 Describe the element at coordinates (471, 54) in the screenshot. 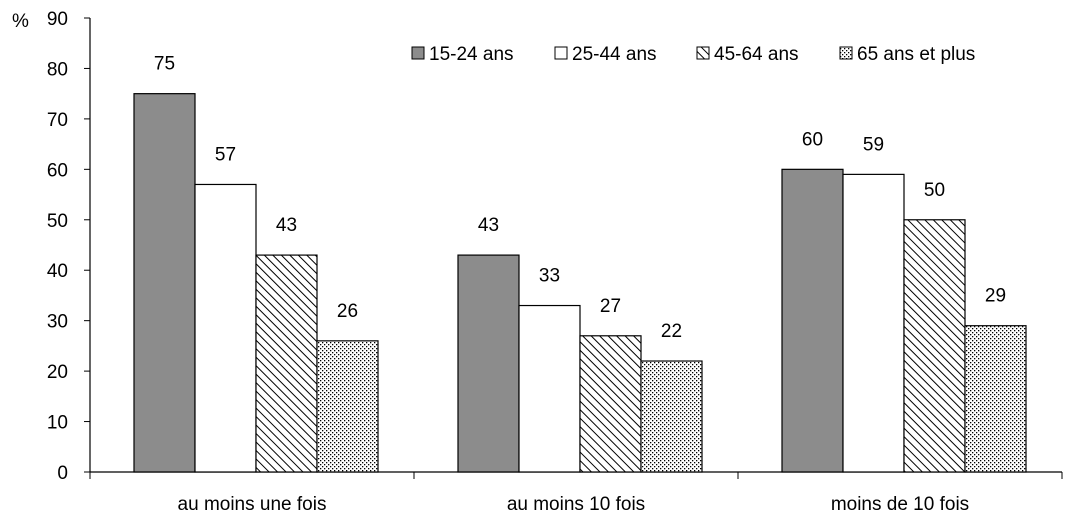

I see `legend-label: 15-24 ans` at that location.